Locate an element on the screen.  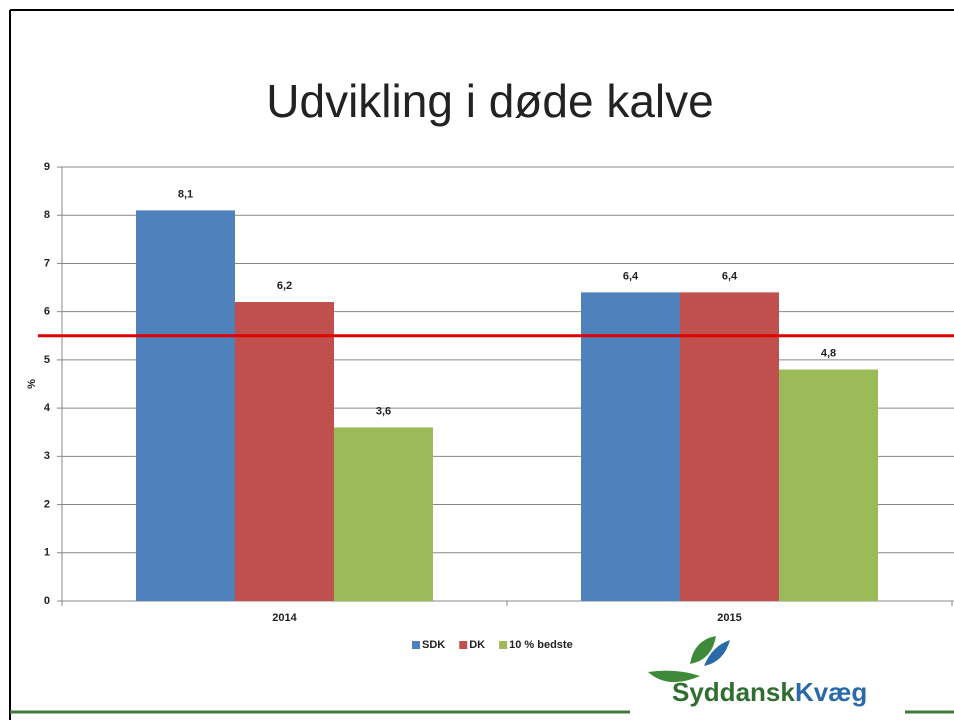
y-tick-label: 0 is located at coordinates (47, 601).